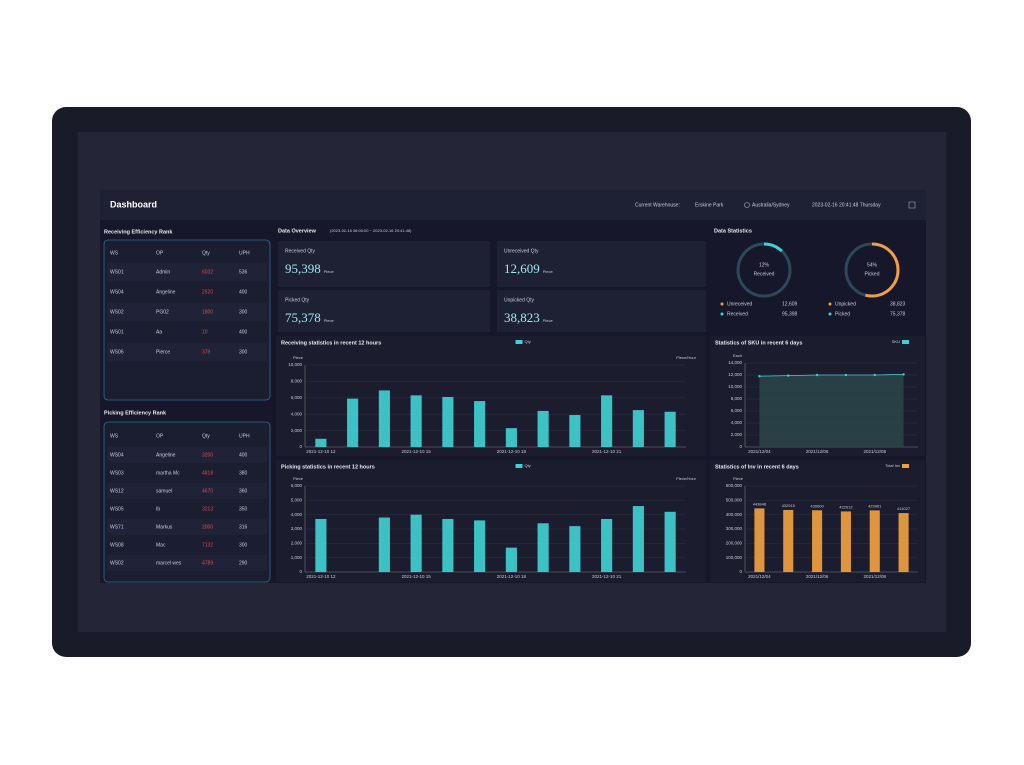 This screenshot has height=765, width=1024. What do you see at coordinates (740, 304) in the screenshot?
I see `legend-name: Unreceived` at bounding box center [740, 304].